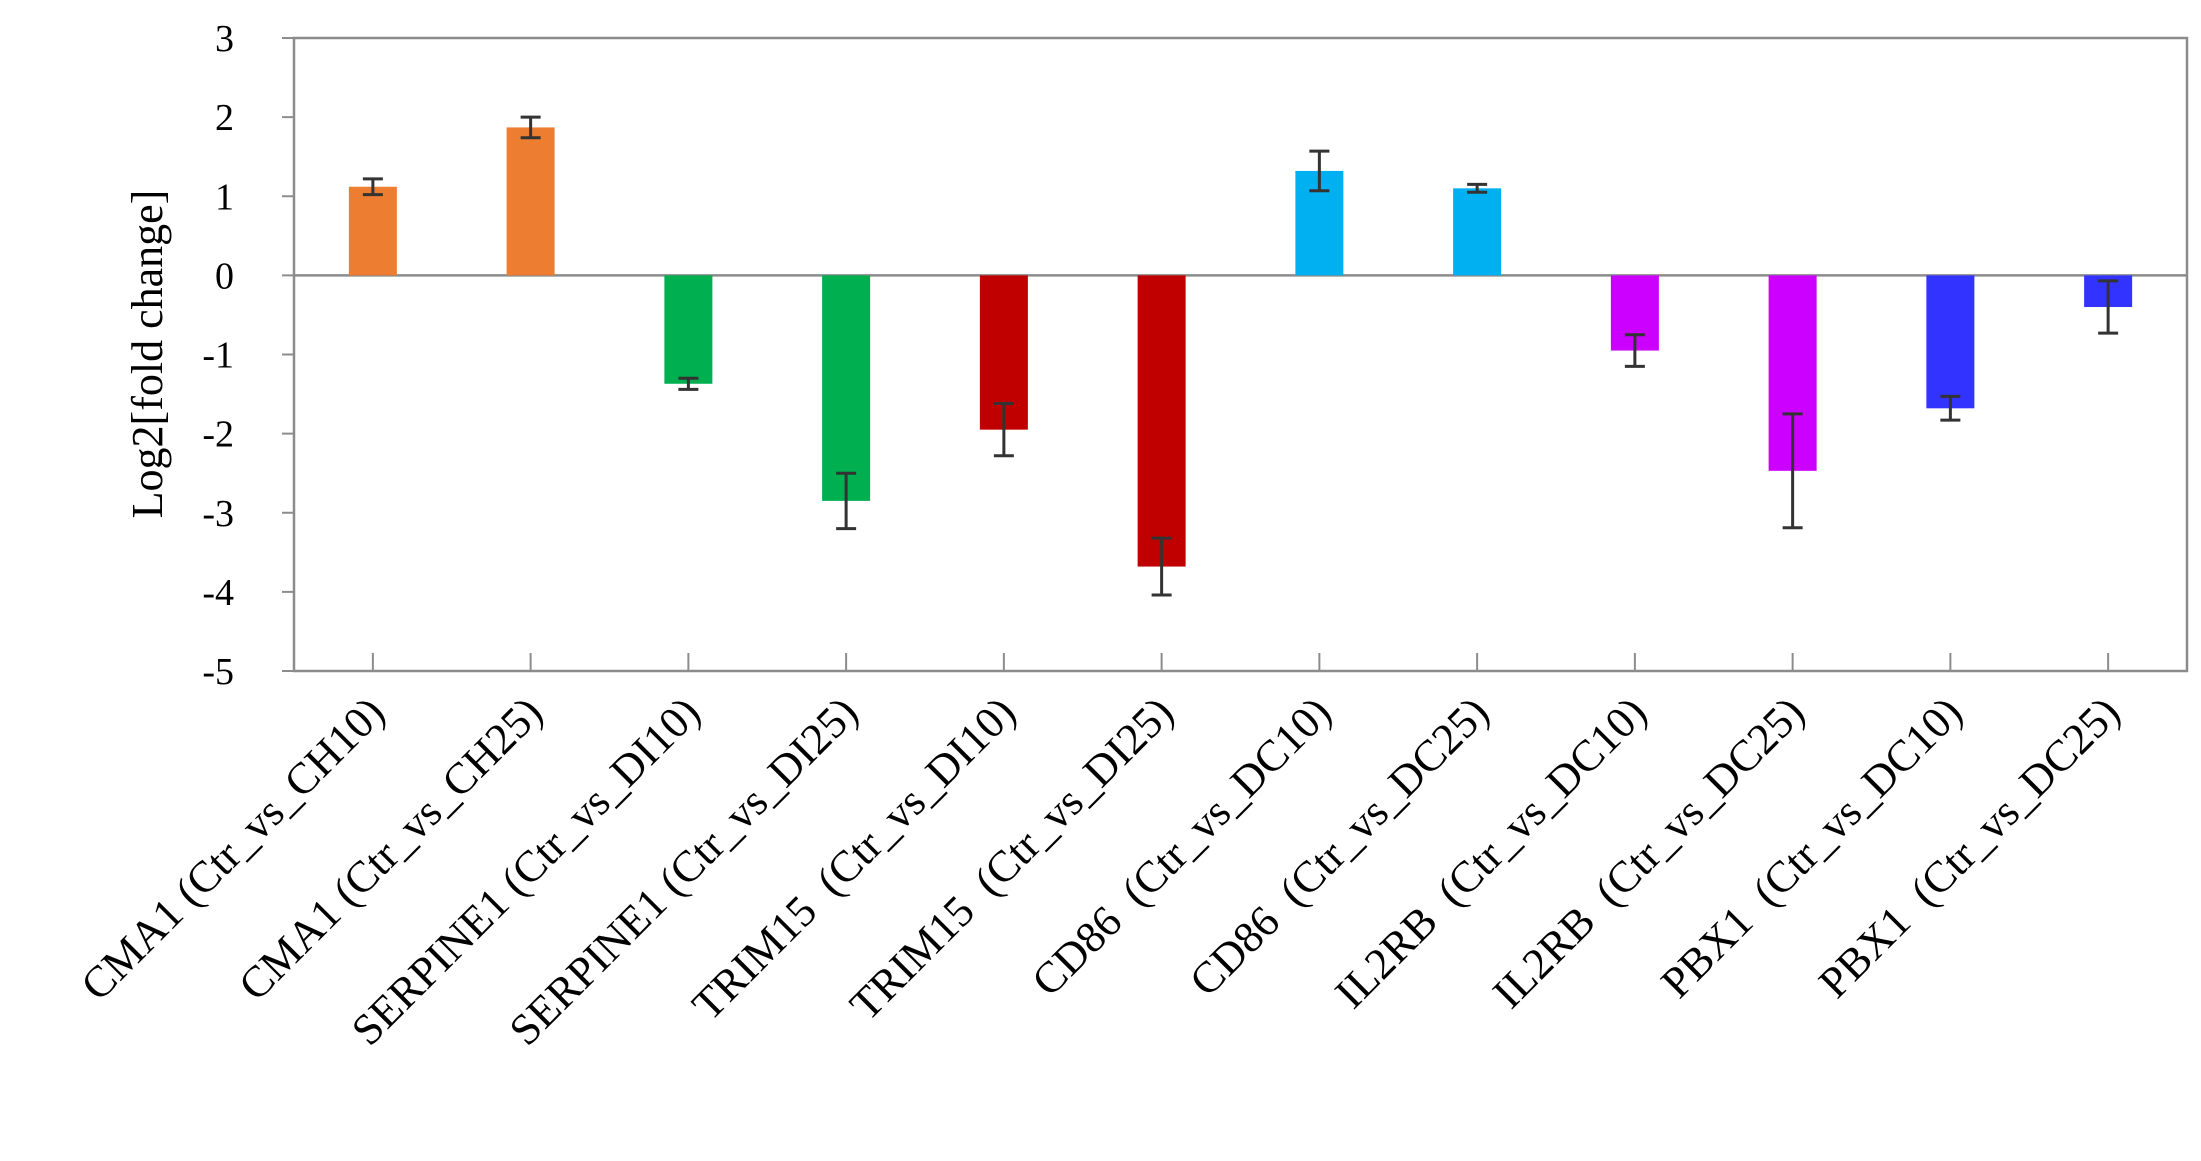 The image size is (2201, 1161). I want to click on x-category-label: TRIM15 (Ctr_vs_DI25), so click(1011, 858).